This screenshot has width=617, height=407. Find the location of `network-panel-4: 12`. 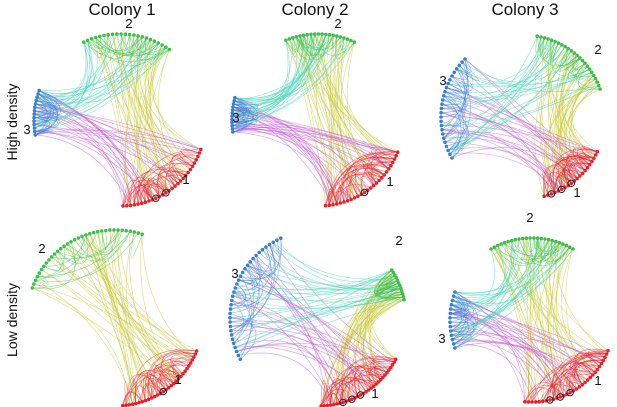

network-panel-4: 12 is located at coordinates (114, 317).